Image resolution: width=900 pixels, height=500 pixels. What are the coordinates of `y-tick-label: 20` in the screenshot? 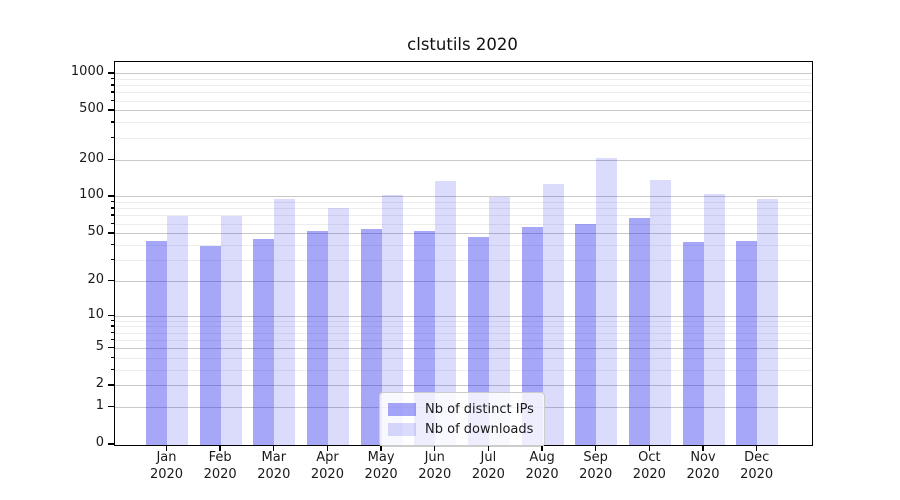 It's located at (95, 279).